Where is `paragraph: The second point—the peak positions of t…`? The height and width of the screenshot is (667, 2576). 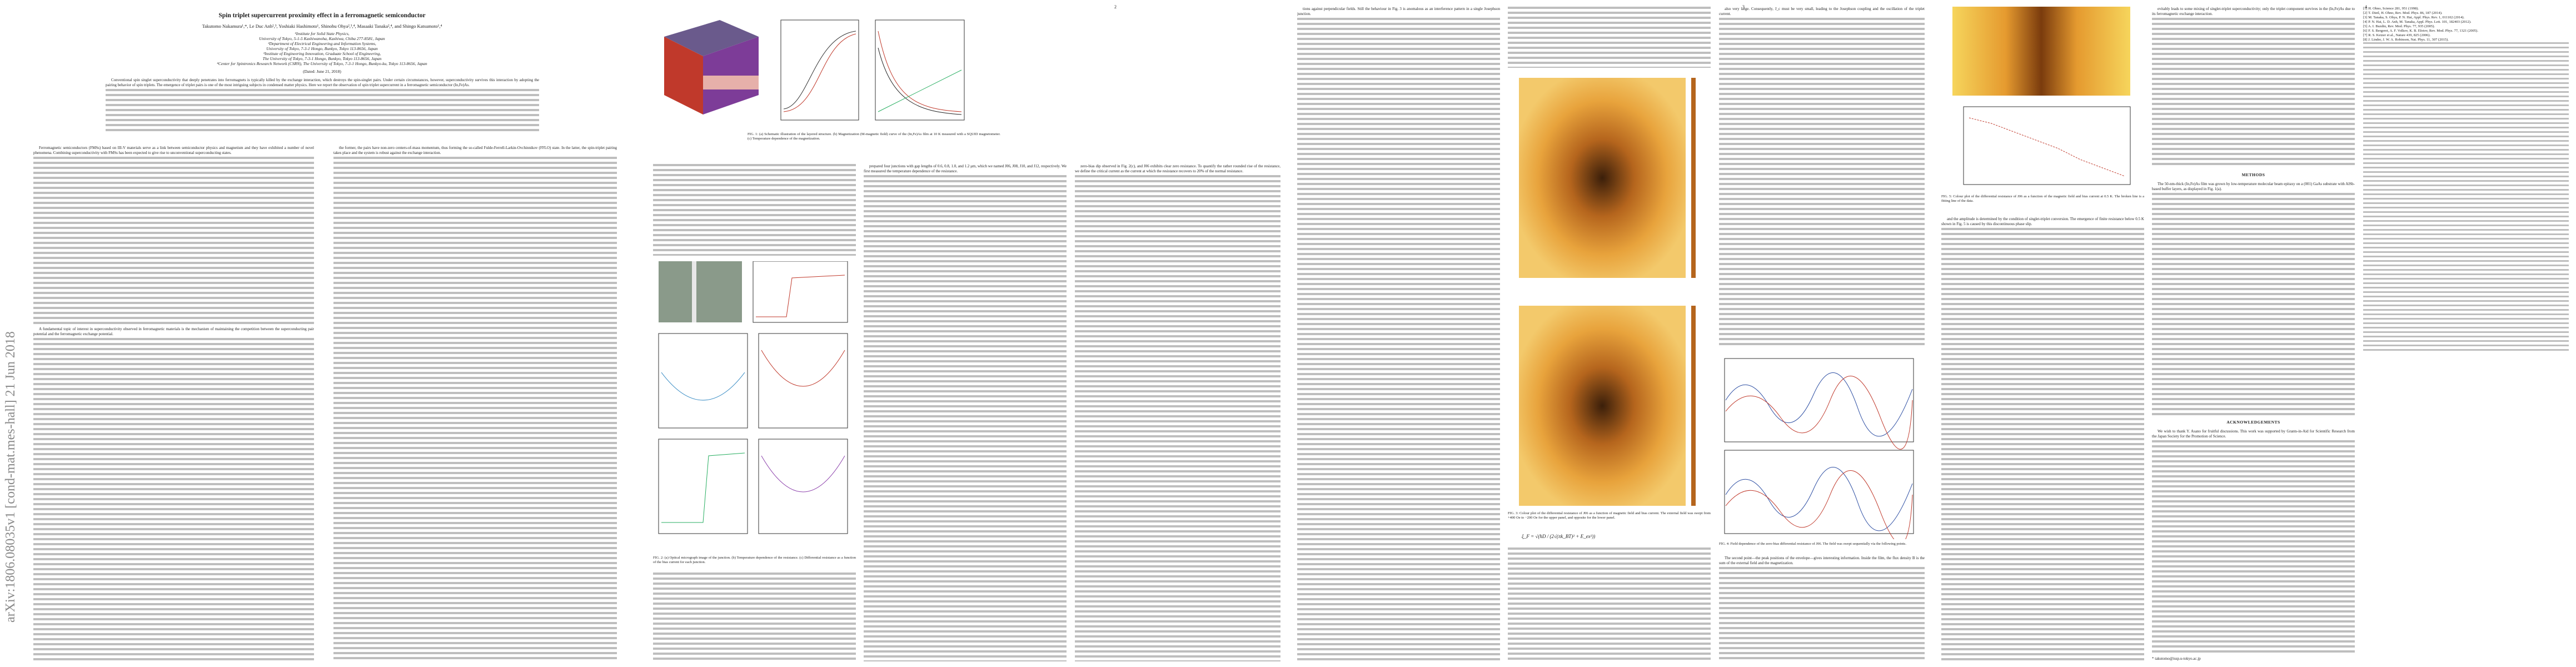 paragraph: The second point—the peak positions of t… is located at coordinates (1822, 560).